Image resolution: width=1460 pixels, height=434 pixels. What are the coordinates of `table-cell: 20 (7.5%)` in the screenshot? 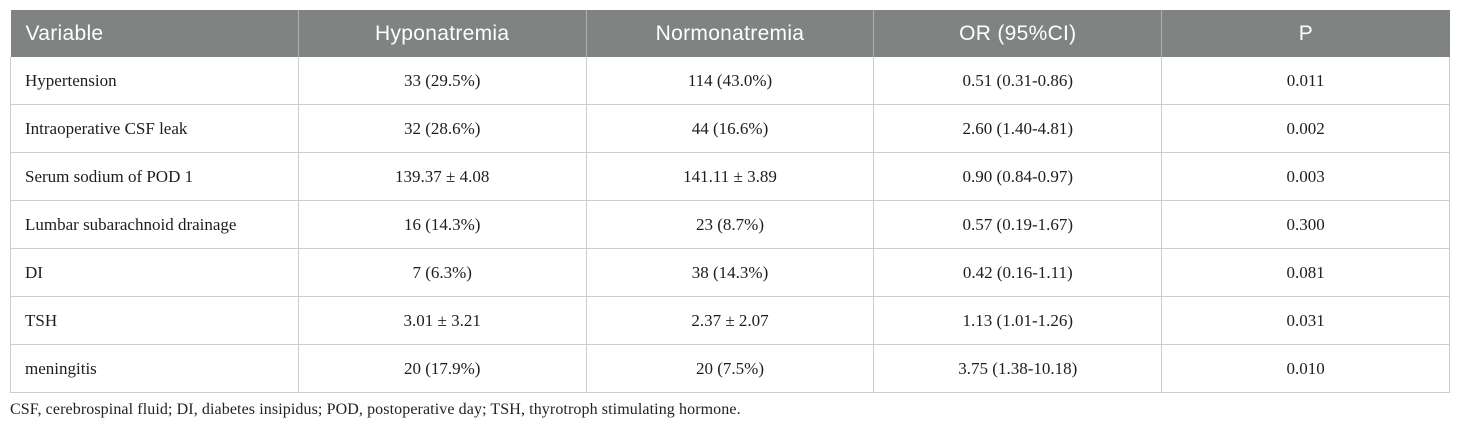 It's located at (730, 368).